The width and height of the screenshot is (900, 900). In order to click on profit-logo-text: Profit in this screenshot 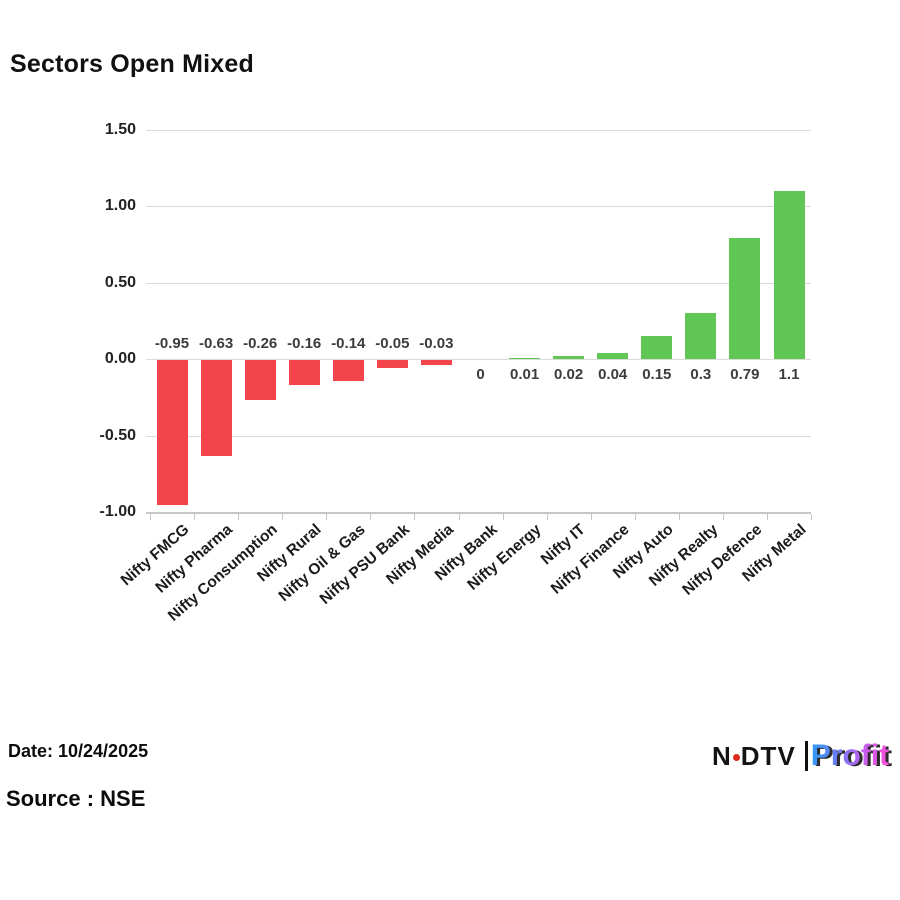, I will do `click(850, 755)`.